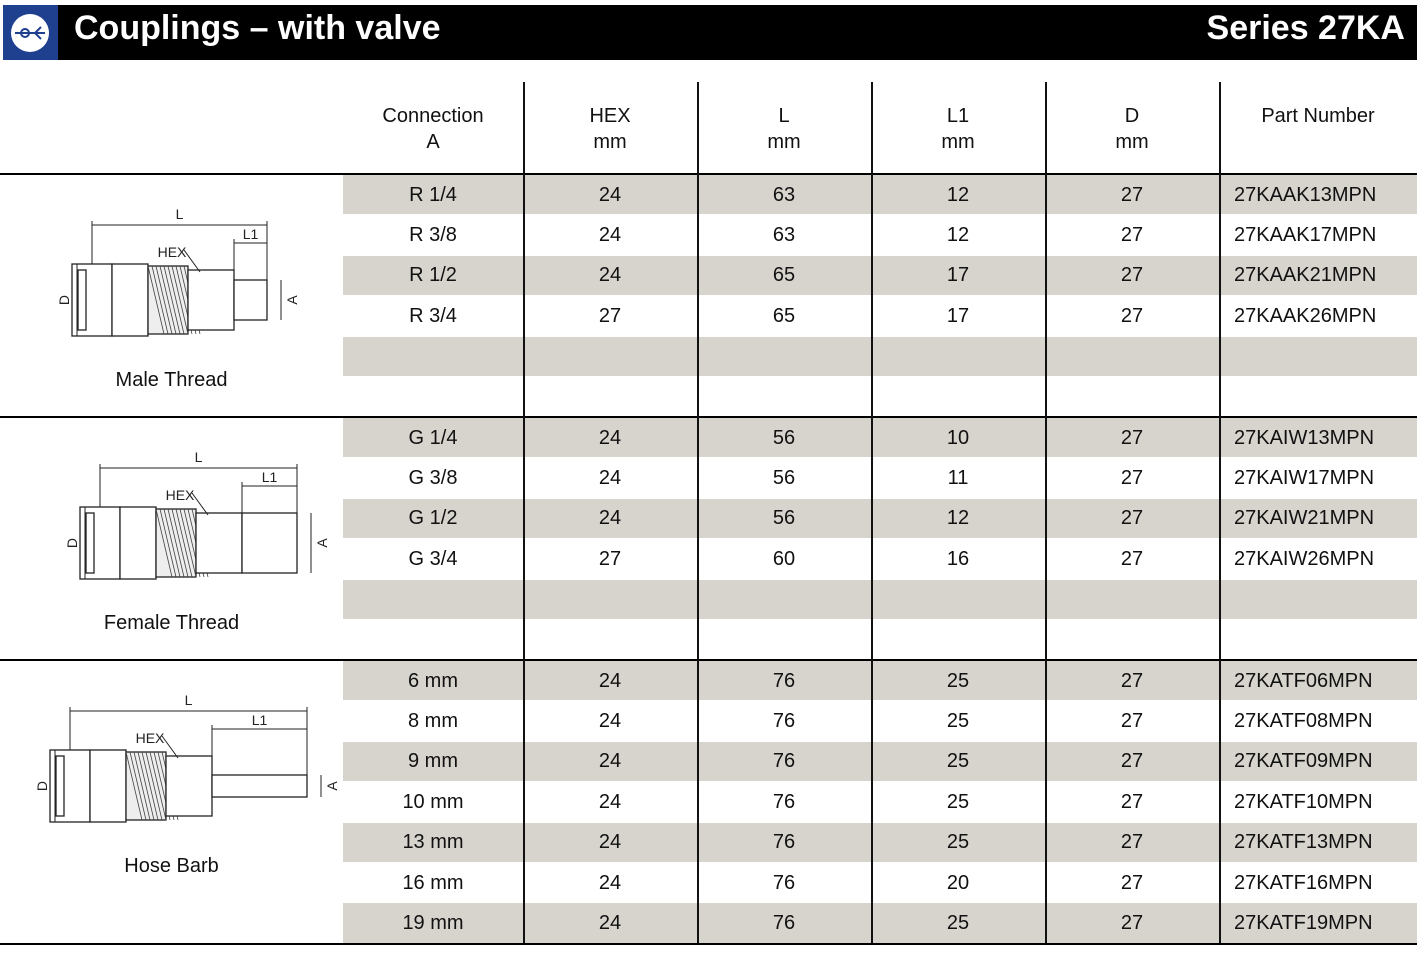 Image resolution: width=1419 pixels, height=967 pixels. Describe the element at coordinates (710, 32) in the screenshot. I see `header-bar` at that location.